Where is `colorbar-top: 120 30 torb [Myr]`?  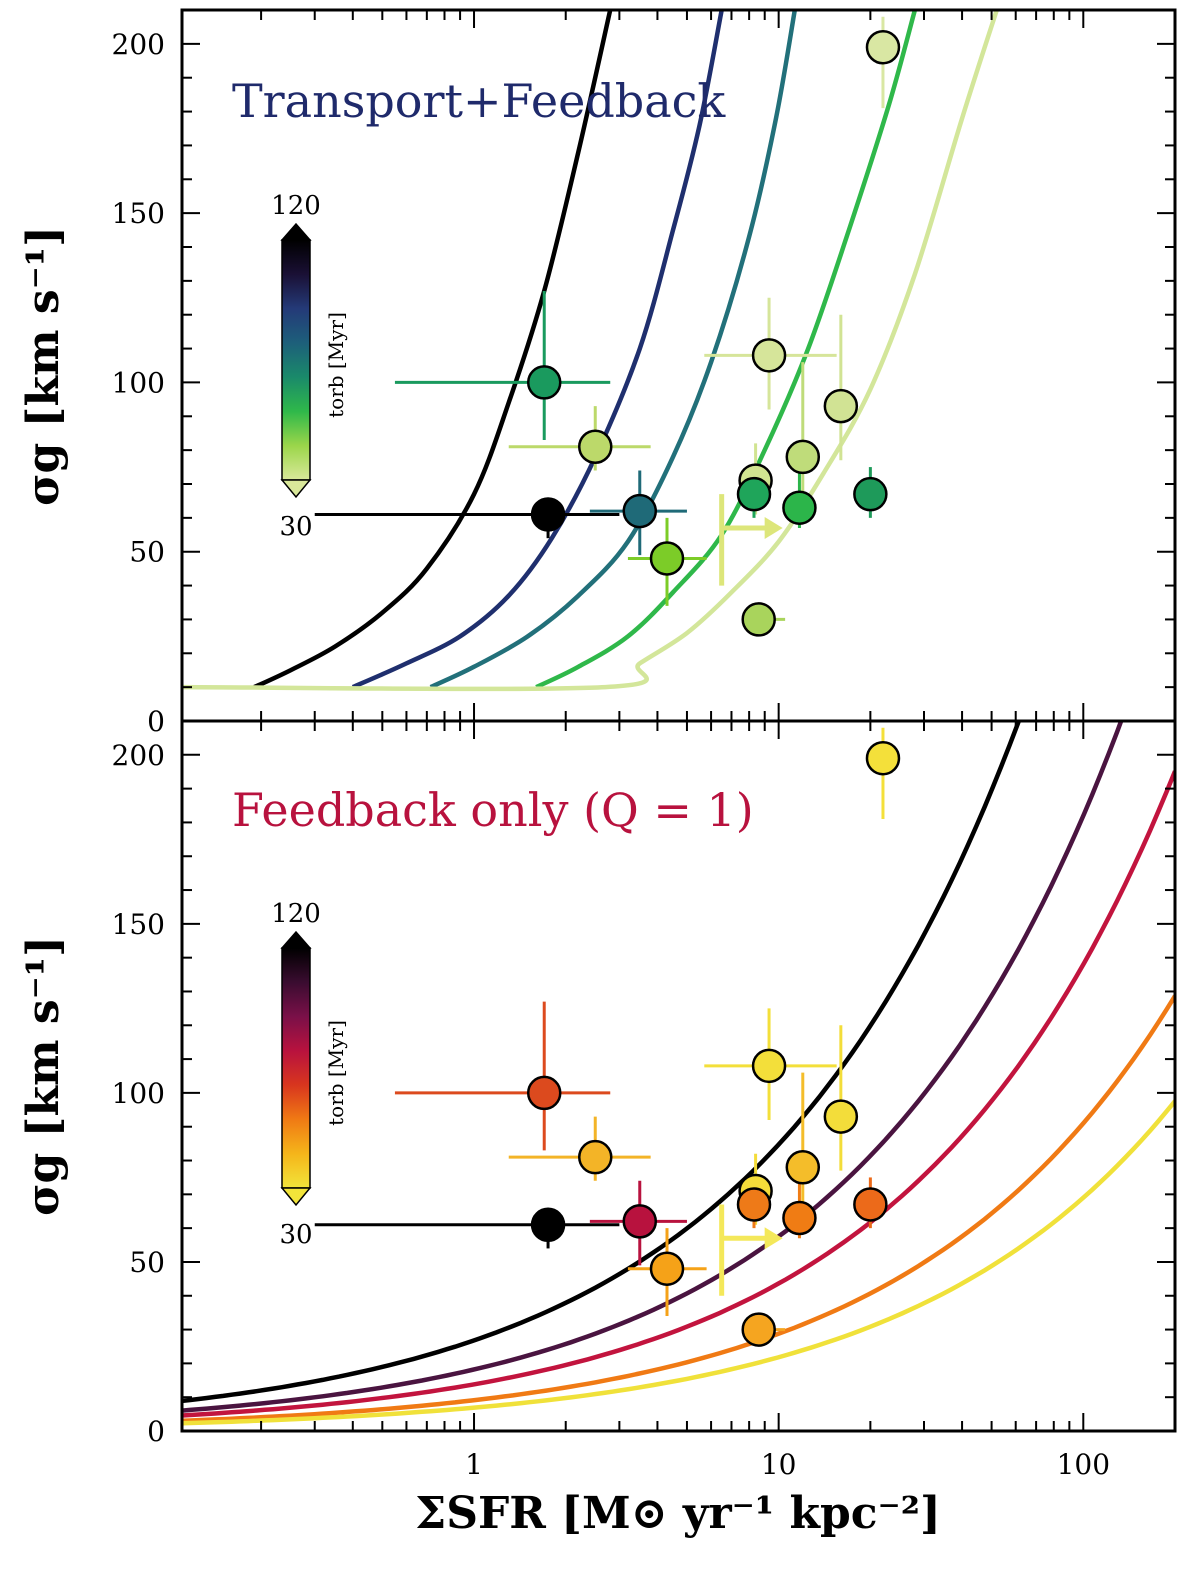
colorbar-top: 120 30 torb [Myr] is located at coordinates (309, 366).